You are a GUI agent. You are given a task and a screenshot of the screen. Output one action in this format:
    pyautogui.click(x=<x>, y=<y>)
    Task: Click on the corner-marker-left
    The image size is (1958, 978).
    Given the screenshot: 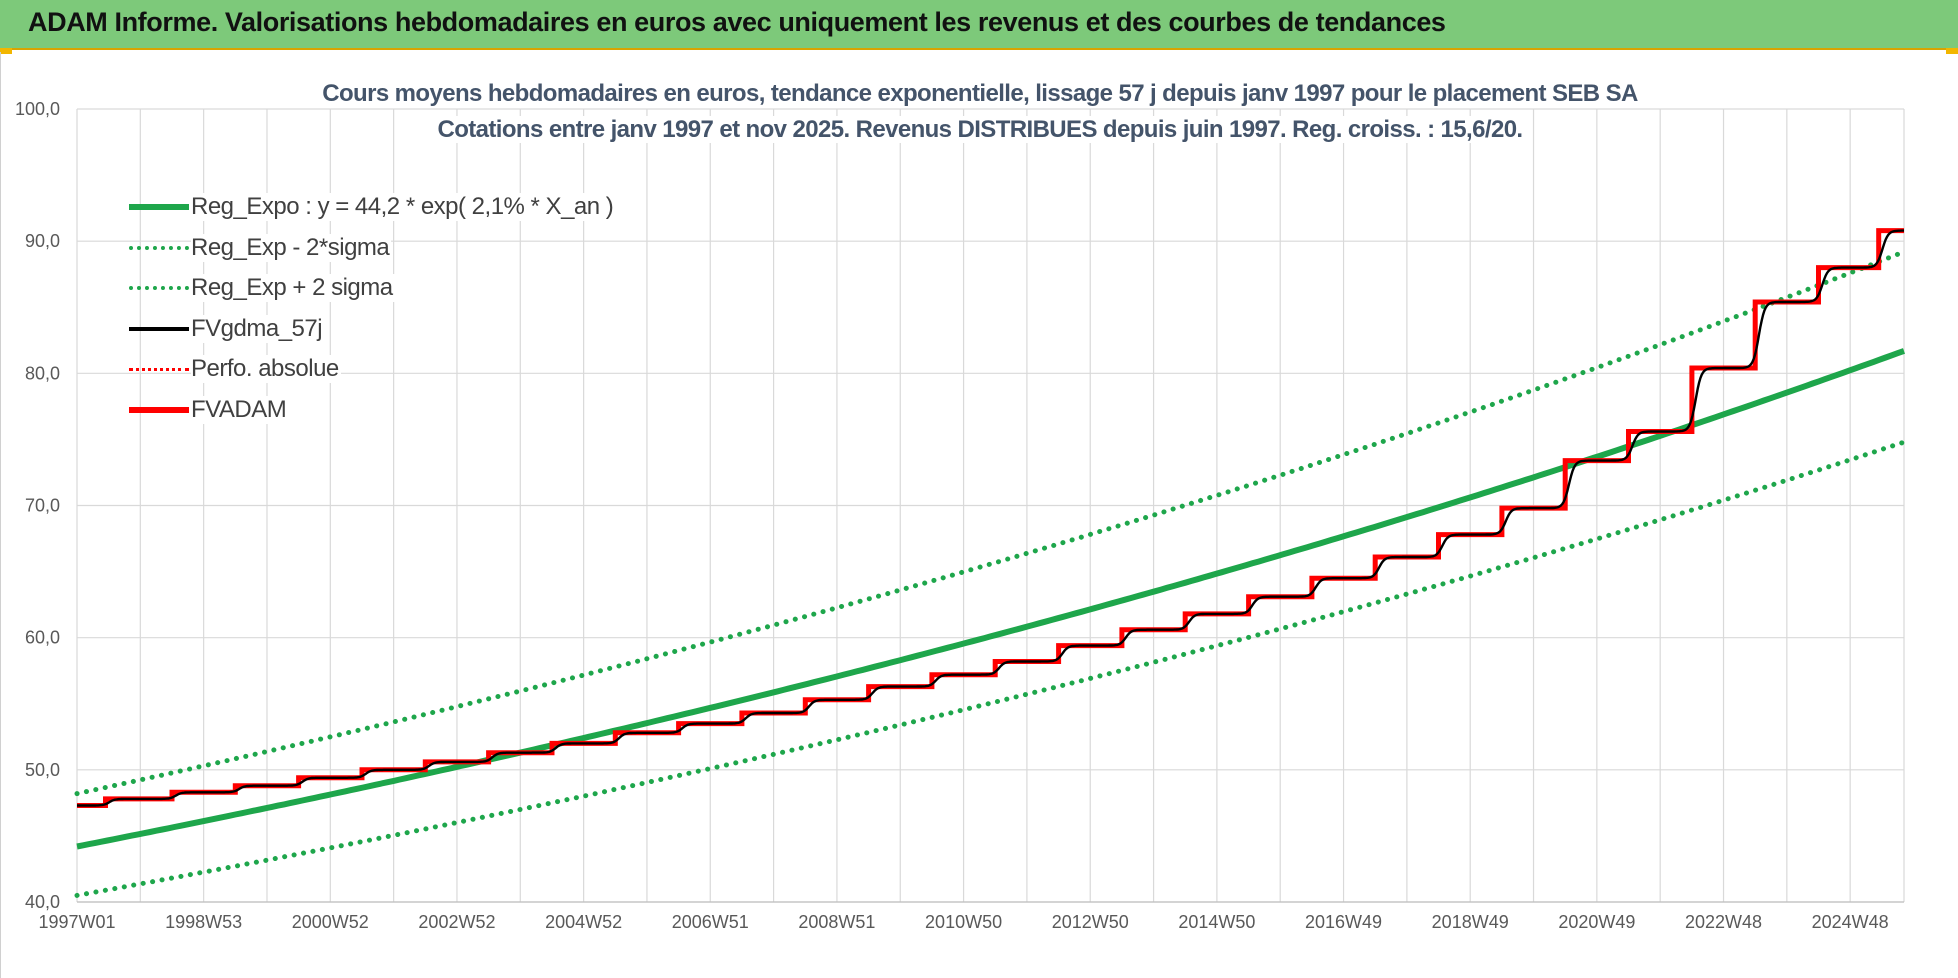 What is the action you would take?
    pyautogui.click(x=6, y=51)
    